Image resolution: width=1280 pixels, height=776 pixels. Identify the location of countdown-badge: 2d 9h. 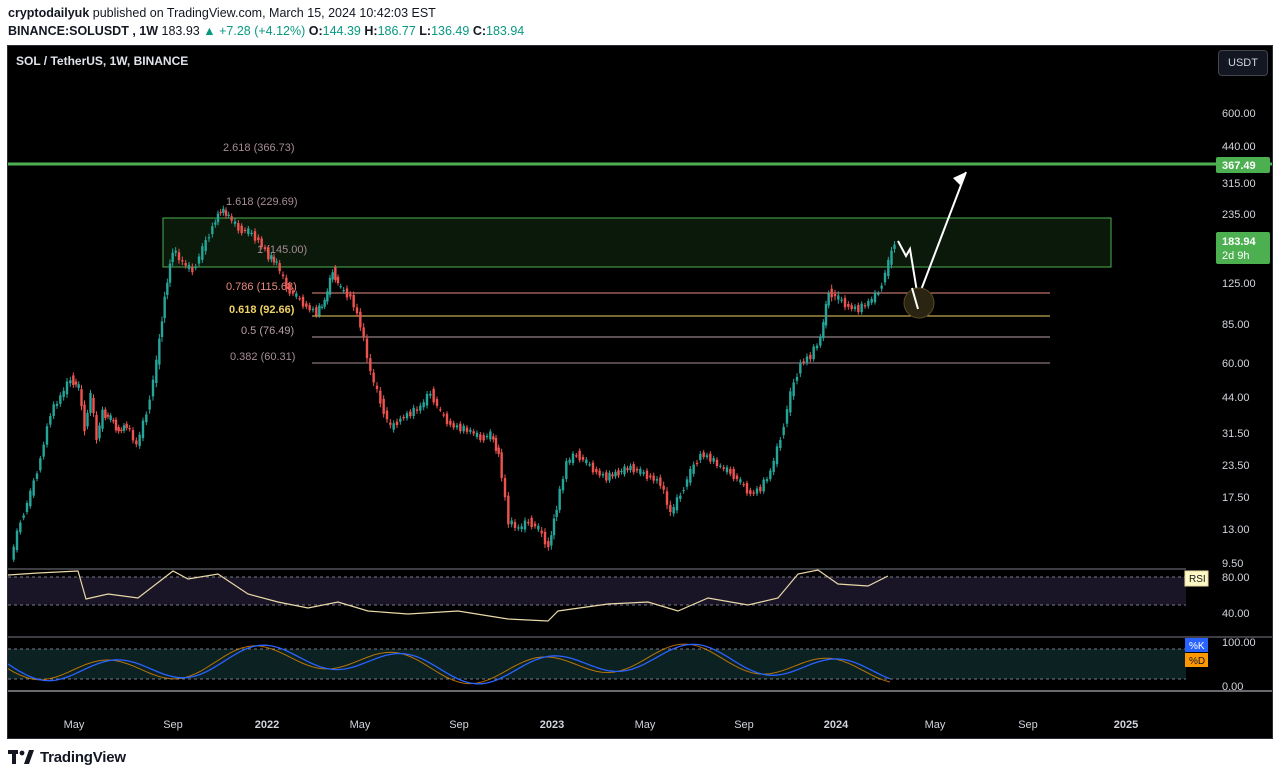
(1236, 256).